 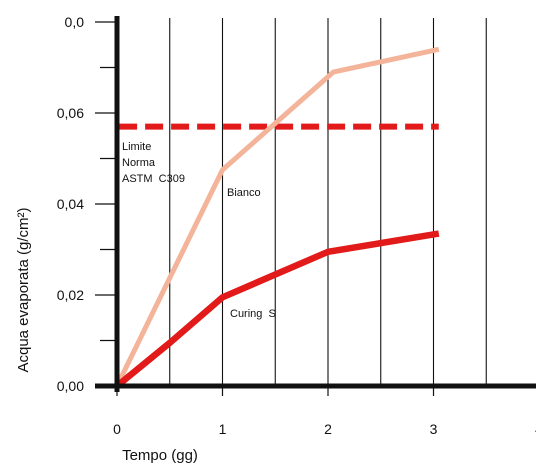 What do you see at coordinates (253, 314) in the screenshot?
I see `curing-s-annotation: Curing S` at bounding box center [253, 314].